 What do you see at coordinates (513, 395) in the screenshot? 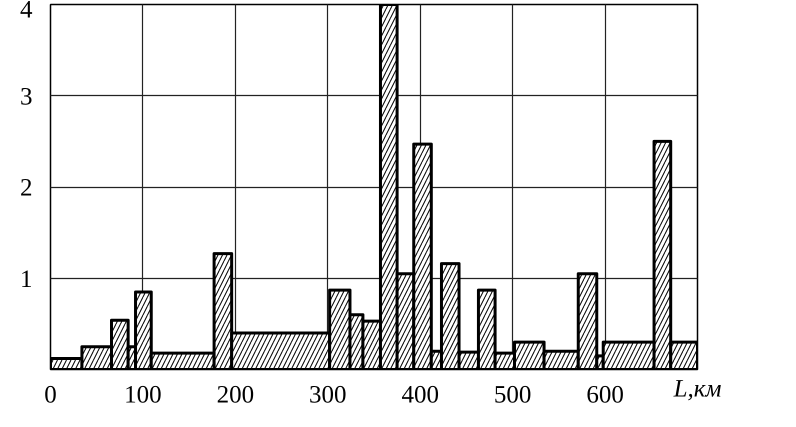
I see `x-tick-label: 500` at bounding box center [513, 395].